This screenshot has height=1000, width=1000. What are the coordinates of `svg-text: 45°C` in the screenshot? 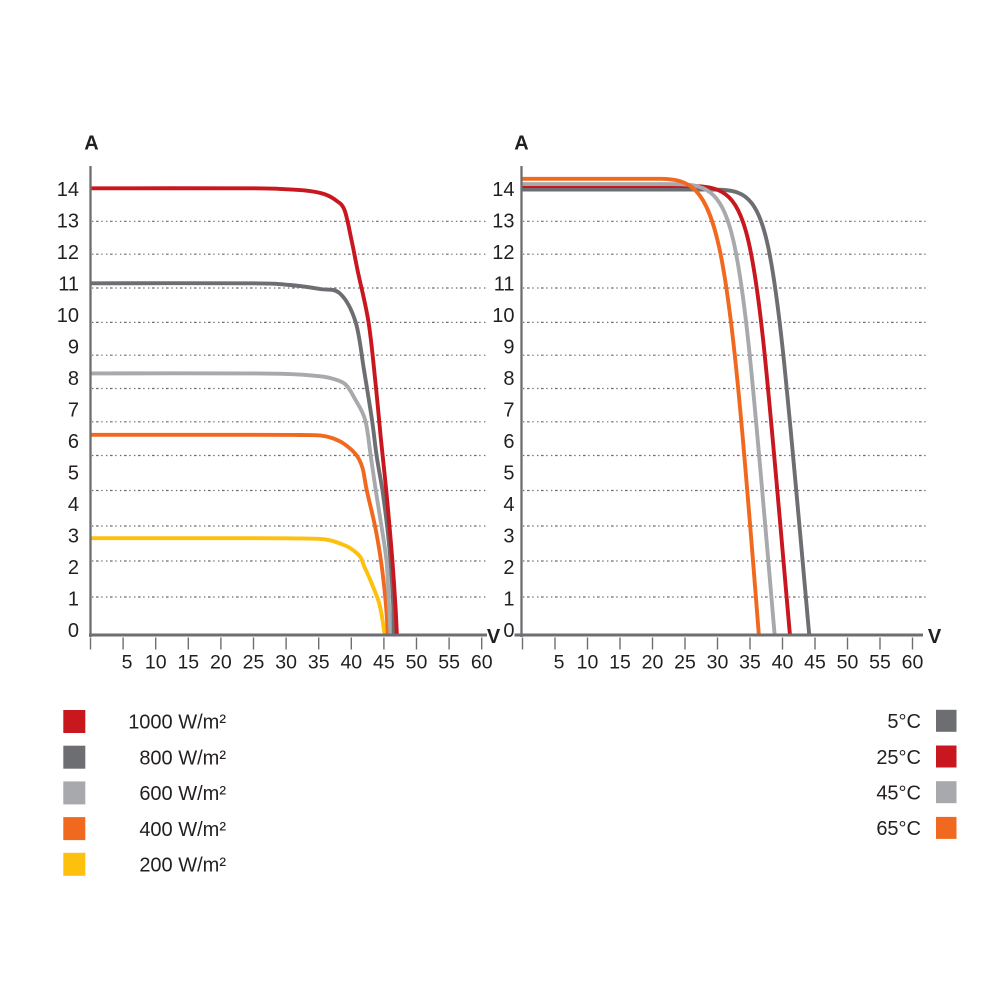 It's located at (898, 794).